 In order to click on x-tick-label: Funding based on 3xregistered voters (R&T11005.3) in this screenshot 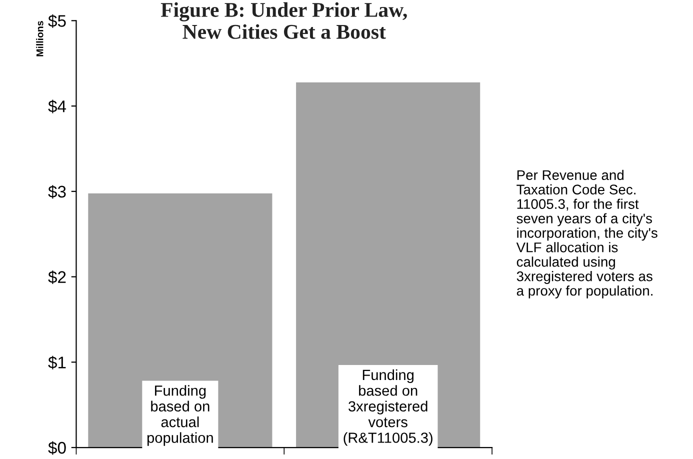, I will do `click(388, 407)`.